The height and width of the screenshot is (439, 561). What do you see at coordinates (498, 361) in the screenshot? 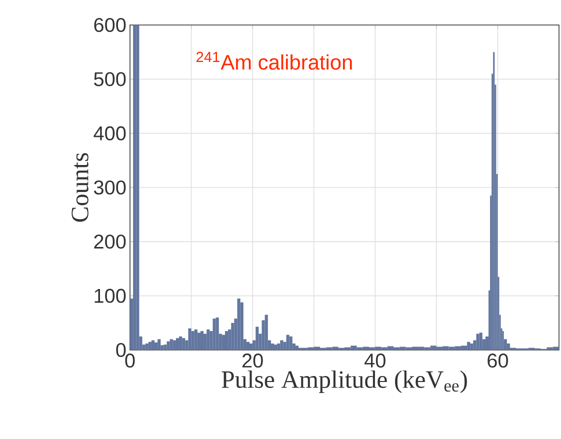
I see `x-tick-label: 60` at bounding box center [498, 361].